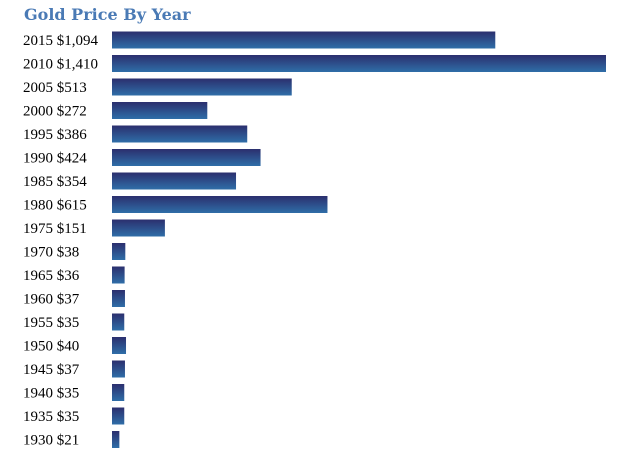 This screenshot has height=453, width=625. Describe the element at coordinates (138, 228) in the screenshot. I see `bar-1975` at that location.